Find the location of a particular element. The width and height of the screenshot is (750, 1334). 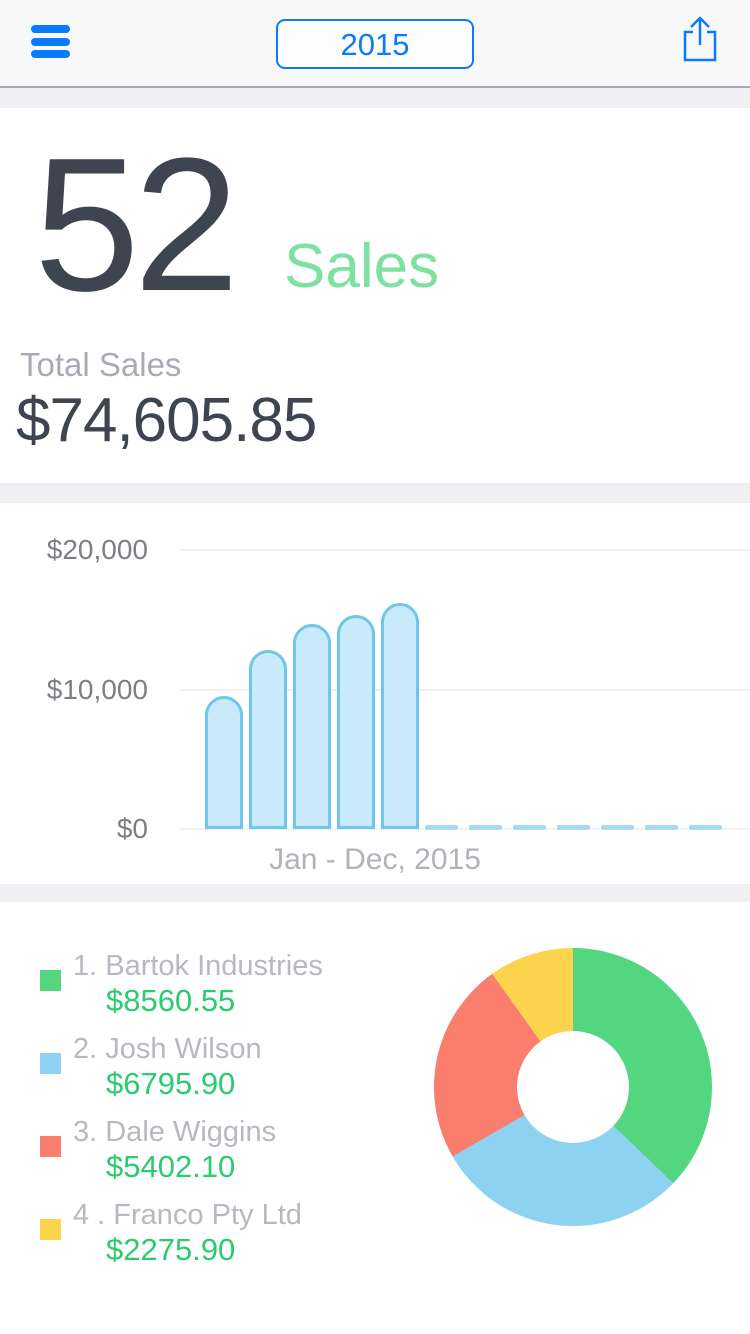

bar-may is located at coordinates (400, 716).